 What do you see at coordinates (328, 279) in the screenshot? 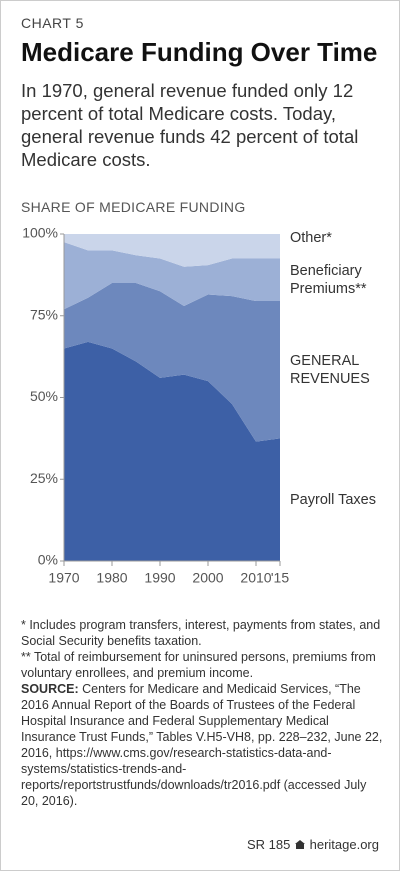
I see `series-label: Beneficiary Premiums**` at bounding box center [328, 279].